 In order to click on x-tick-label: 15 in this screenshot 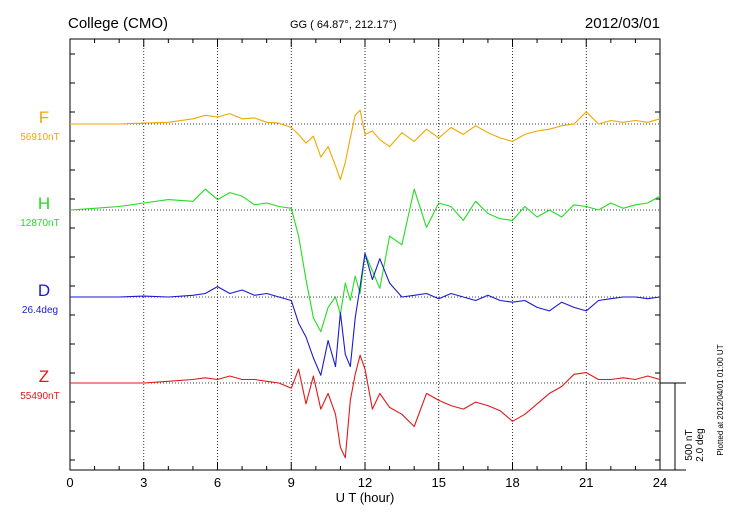, I will do `click(439, 482)`.